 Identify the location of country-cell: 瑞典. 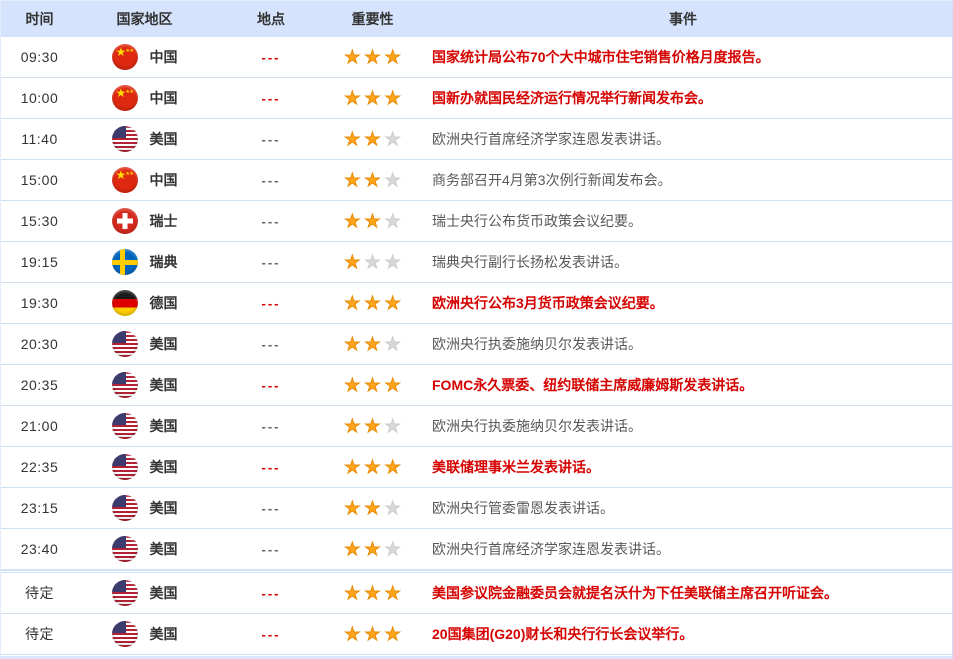
(144, 262).